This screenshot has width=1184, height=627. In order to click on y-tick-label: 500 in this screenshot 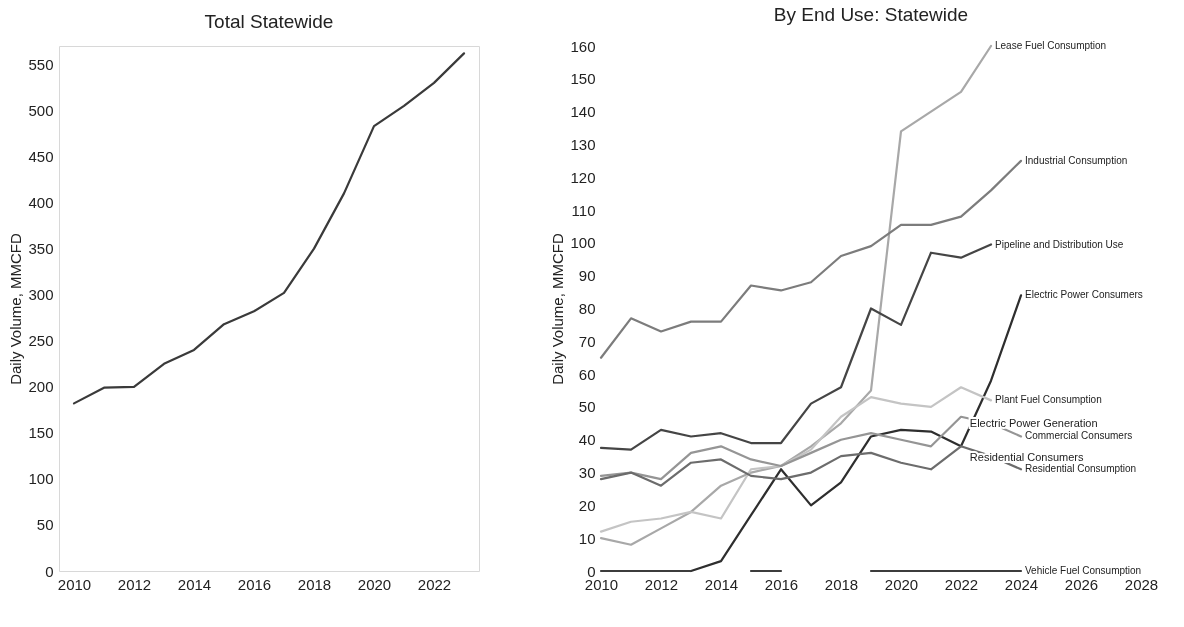, I will do `click(41, 110)`.